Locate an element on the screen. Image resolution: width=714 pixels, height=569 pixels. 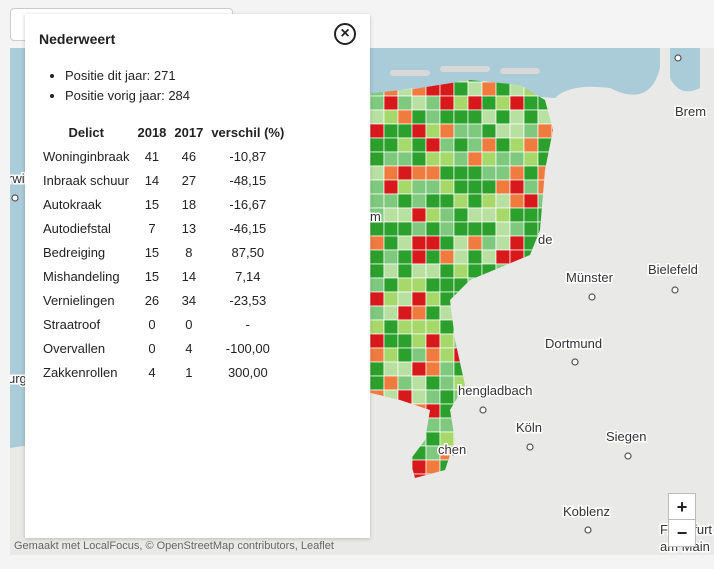
table-cell: -10,87 is located at coordinates (248, 156).